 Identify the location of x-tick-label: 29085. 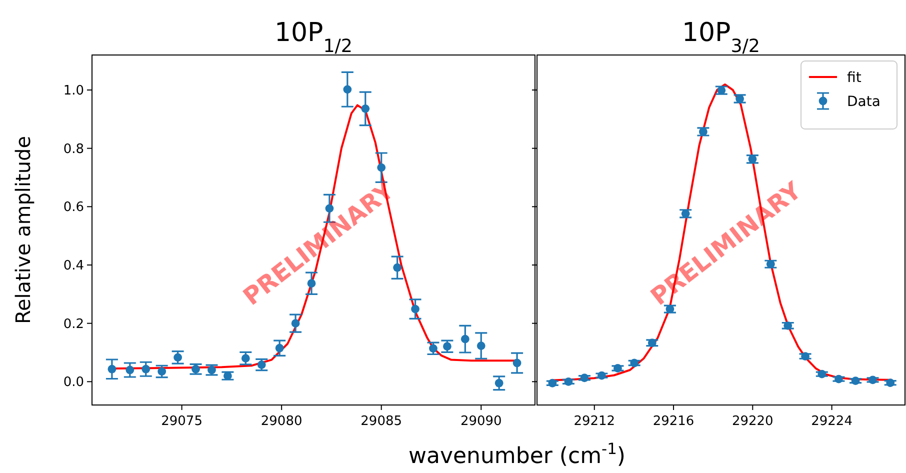
(381, 421).